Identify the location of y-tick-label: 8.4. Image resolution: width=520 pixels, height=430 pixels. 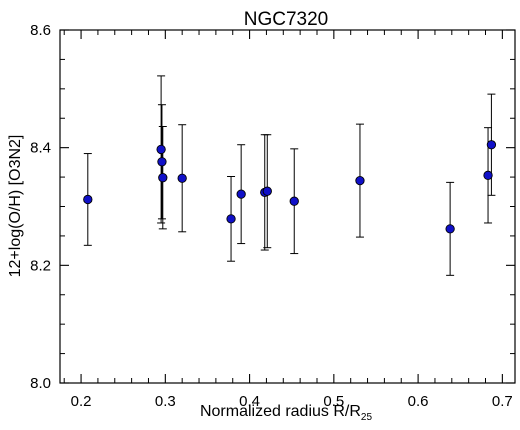
(40, 148).